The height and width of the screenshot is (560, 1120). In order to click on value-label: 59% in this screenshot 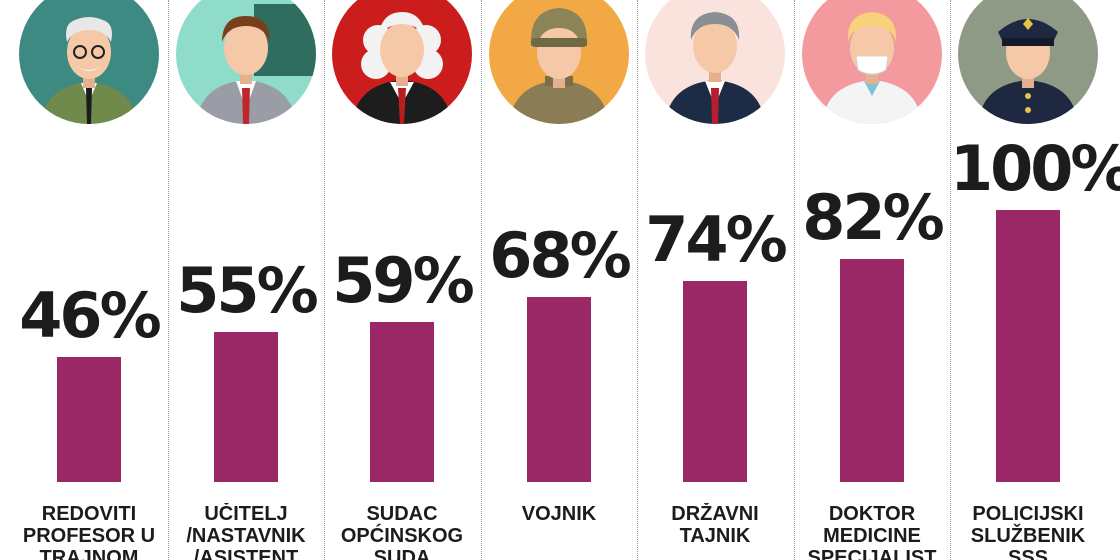, I will do `click(403, 280)`.